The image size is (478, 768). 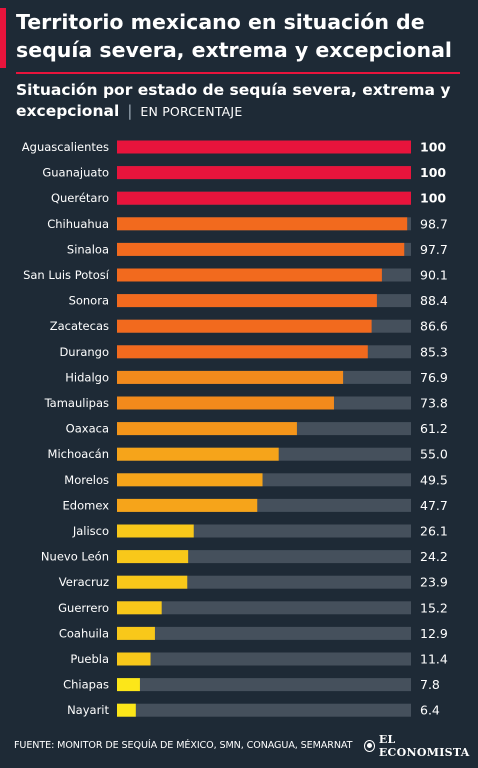 What do you see at coordinates (434, 249) in the screenshot?
I see `value-label: 97.7` at bounding box center [434, 249].